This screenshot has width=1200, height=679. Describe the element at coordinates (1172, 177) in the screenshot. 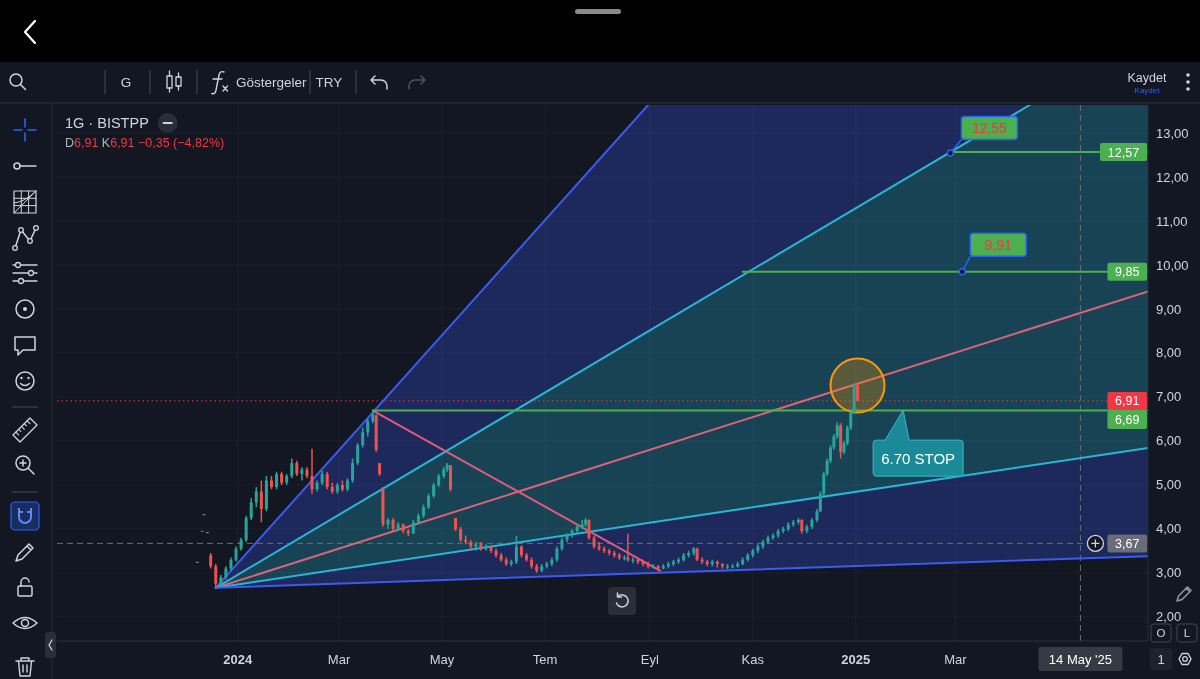

I see `y-tick-label: 12,00` at that location.